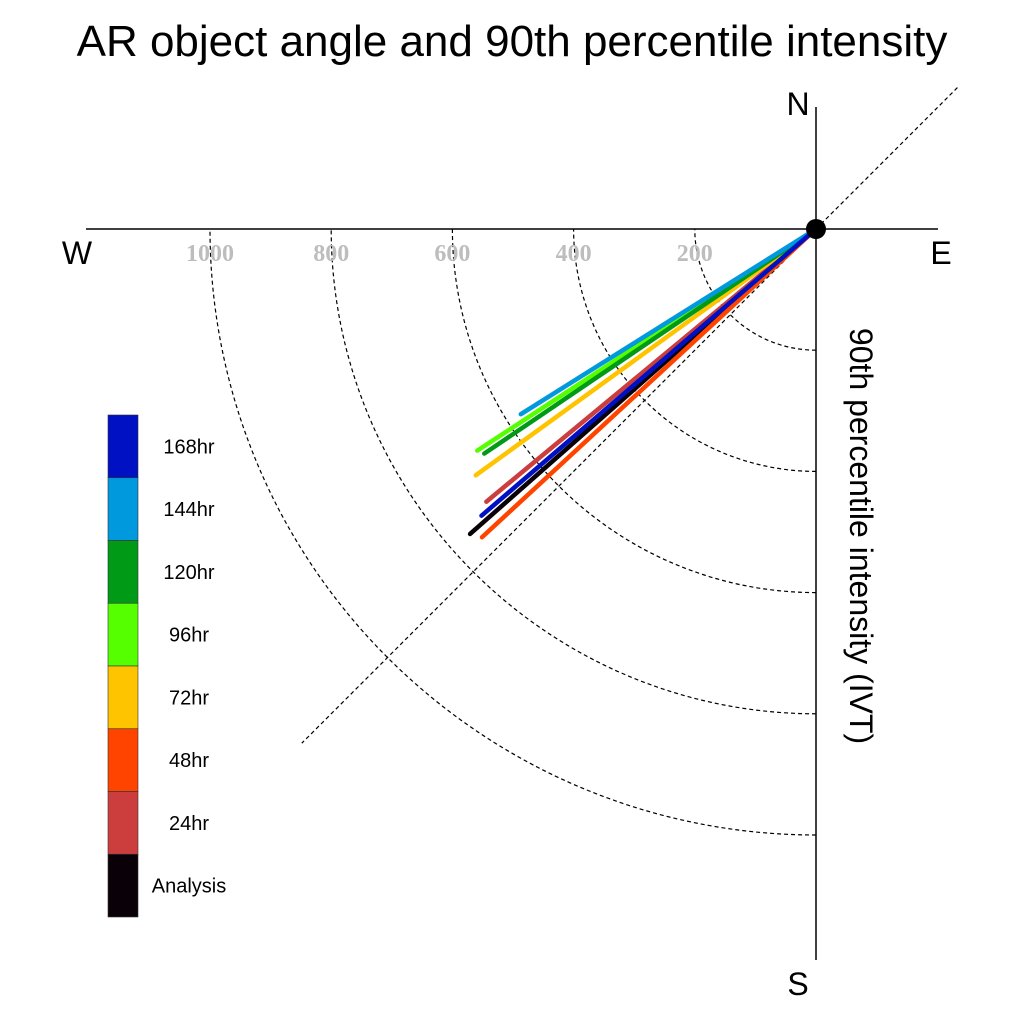  Describe the element at coordinates (188, 573) in the screenshot. I see `legend-label: 120hr` at that location.